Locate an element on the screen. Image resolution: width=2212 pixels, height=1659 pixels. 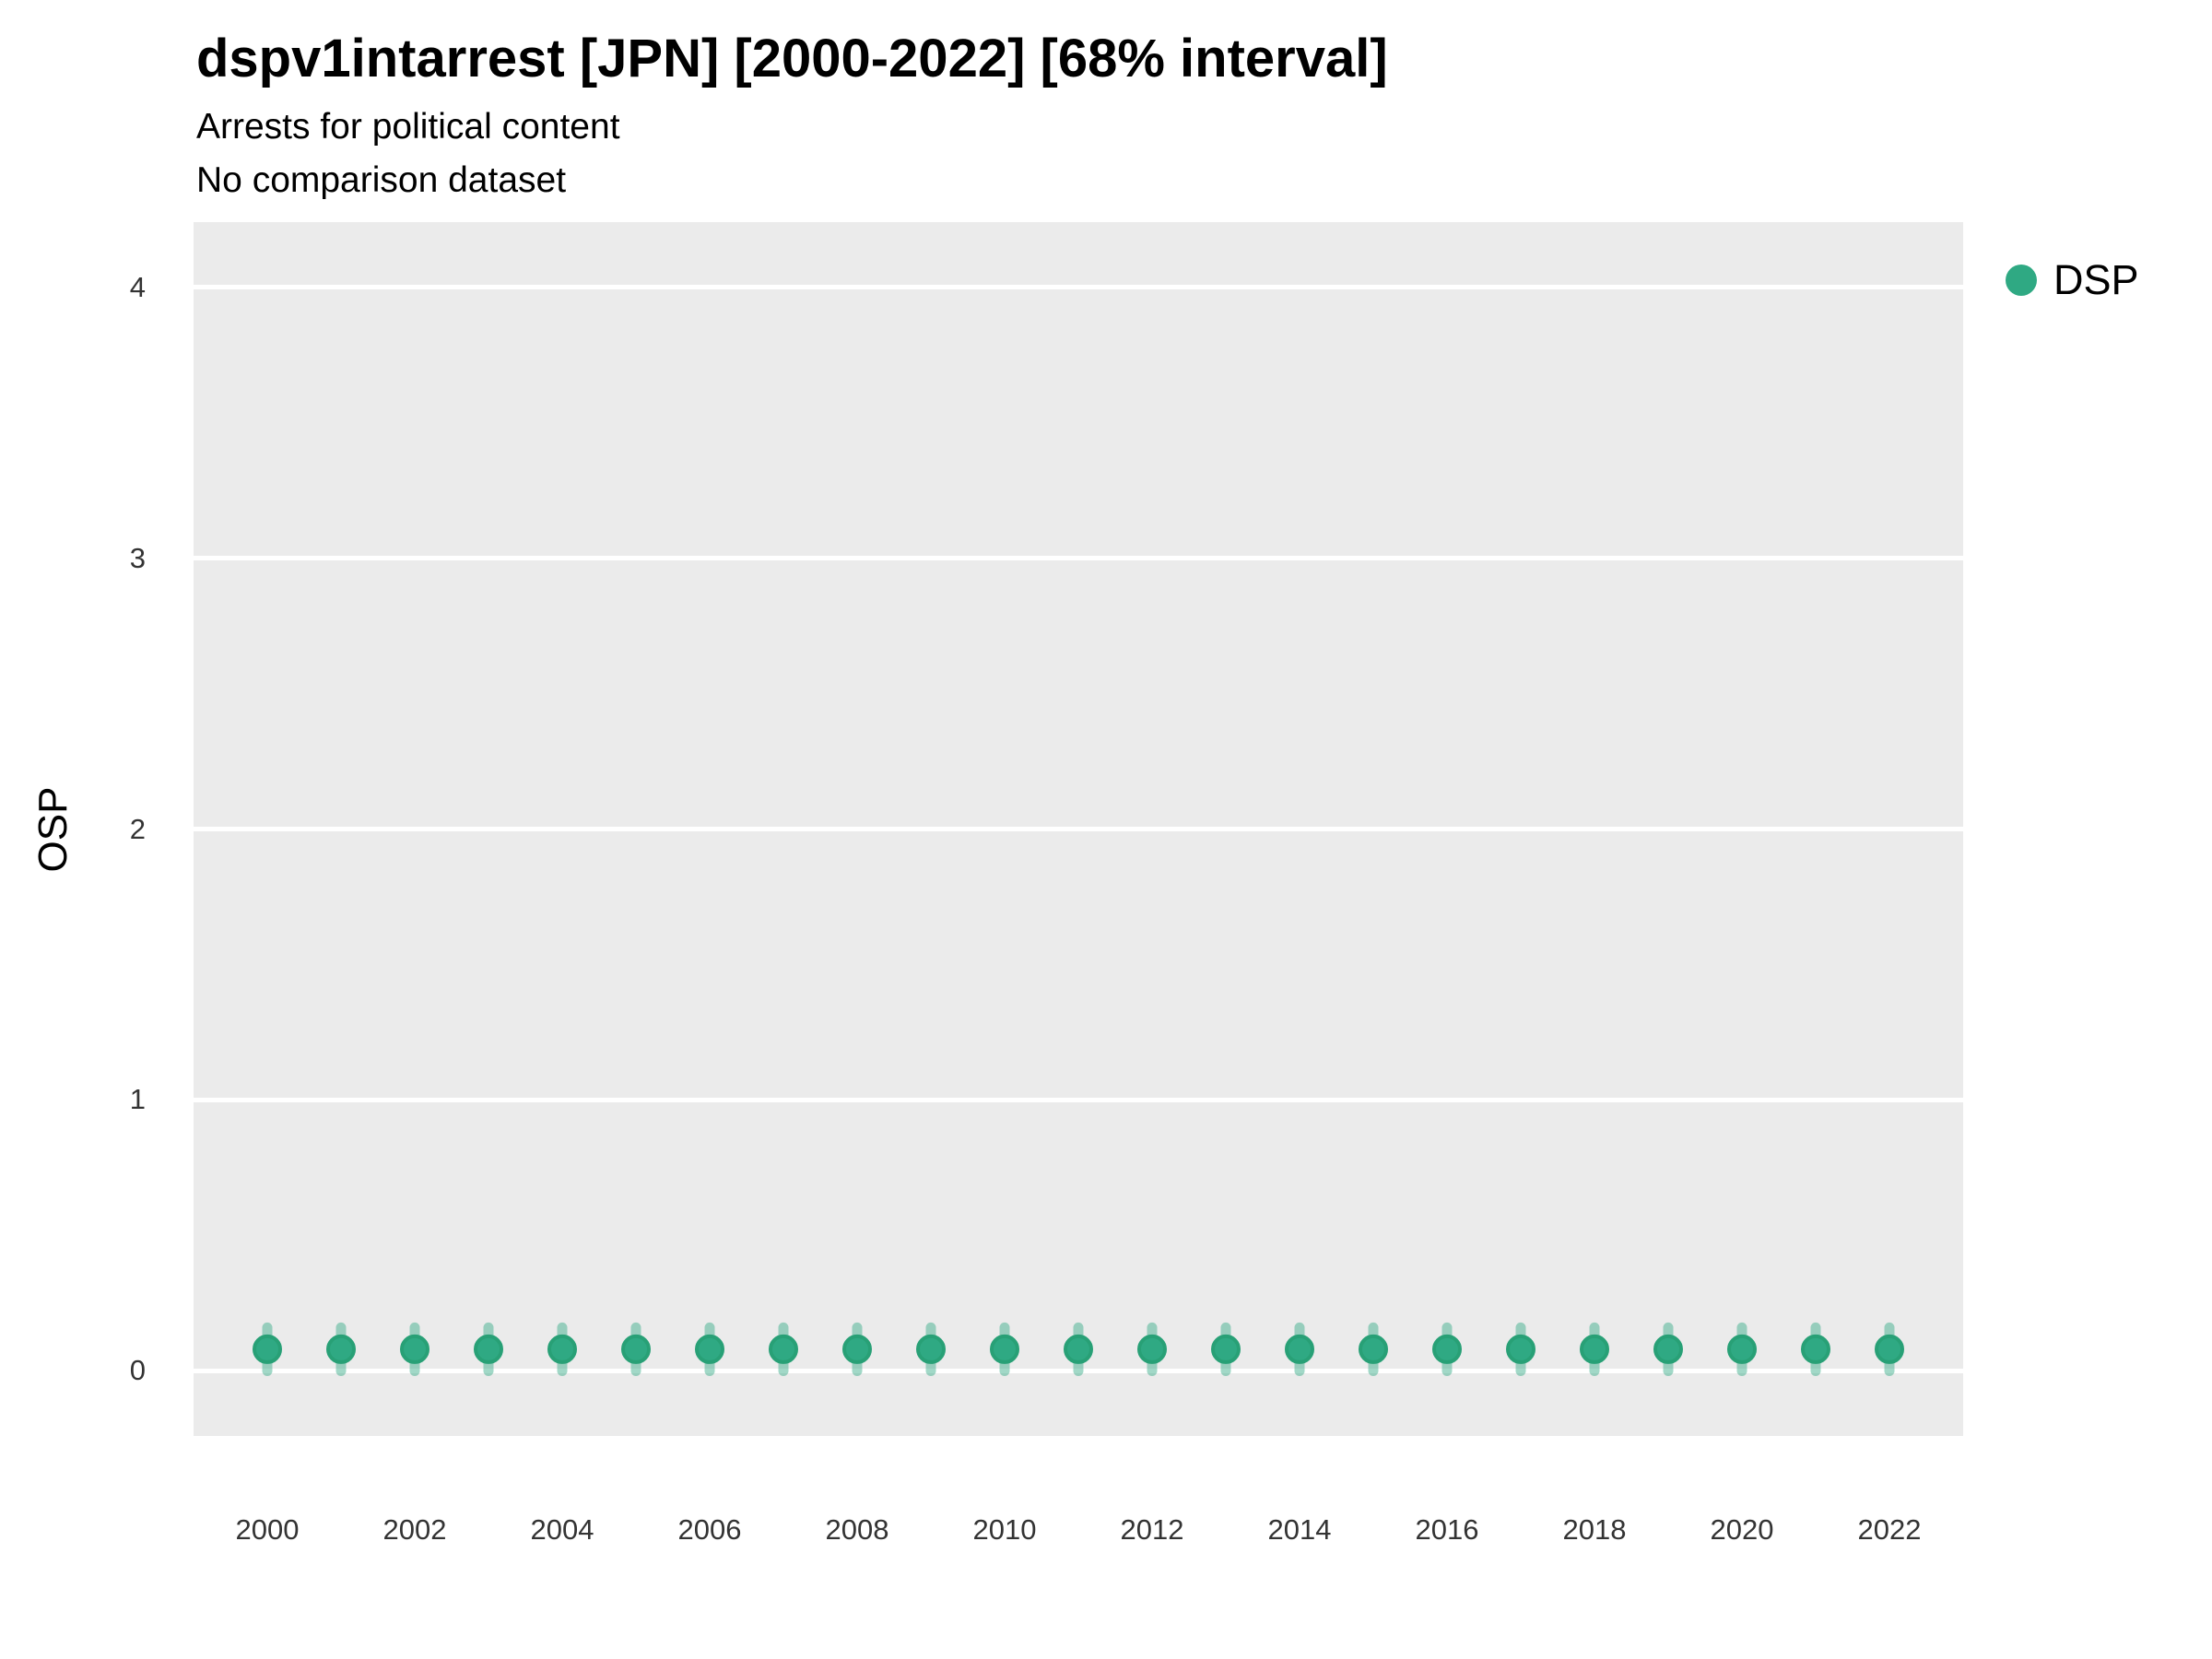
chart-subtitle: Arrests for political content is located at coordinates (408, 127).